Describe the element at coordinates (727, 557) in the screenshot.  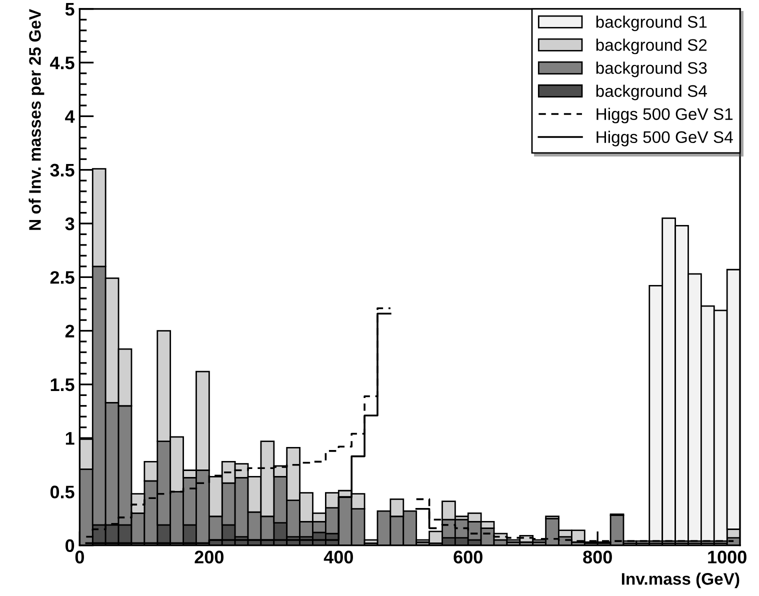
I see `x-tick-label: 1000` at that location.